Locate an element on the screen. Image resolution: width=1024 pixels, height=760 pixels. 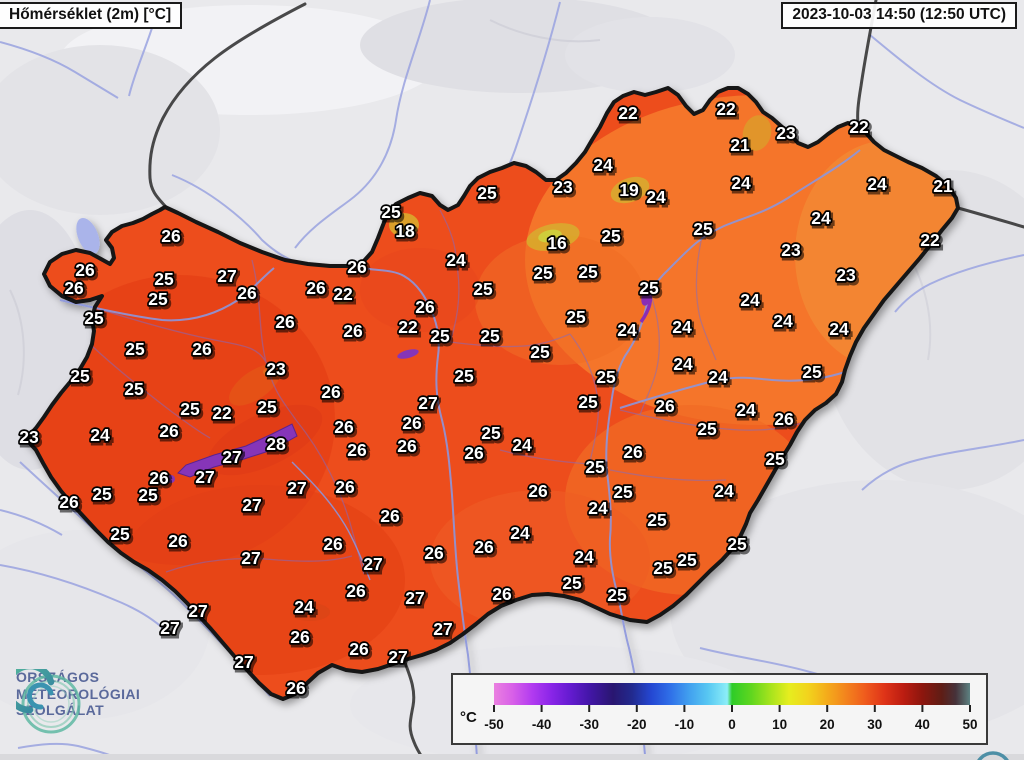
temperature-label: 16 is located at coordinates (557, 243).